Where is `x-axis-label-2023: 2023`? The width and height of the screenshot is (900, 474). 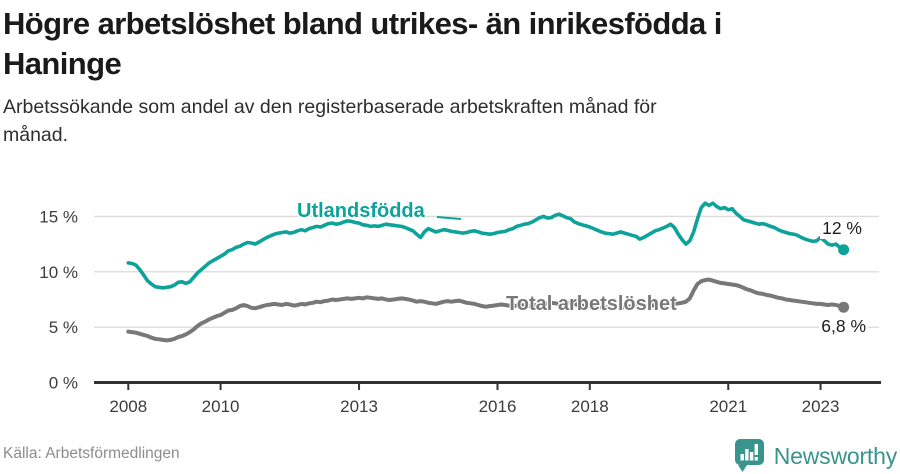
x-axis-label-2023: 2023 is located at coordinates (821, 406).